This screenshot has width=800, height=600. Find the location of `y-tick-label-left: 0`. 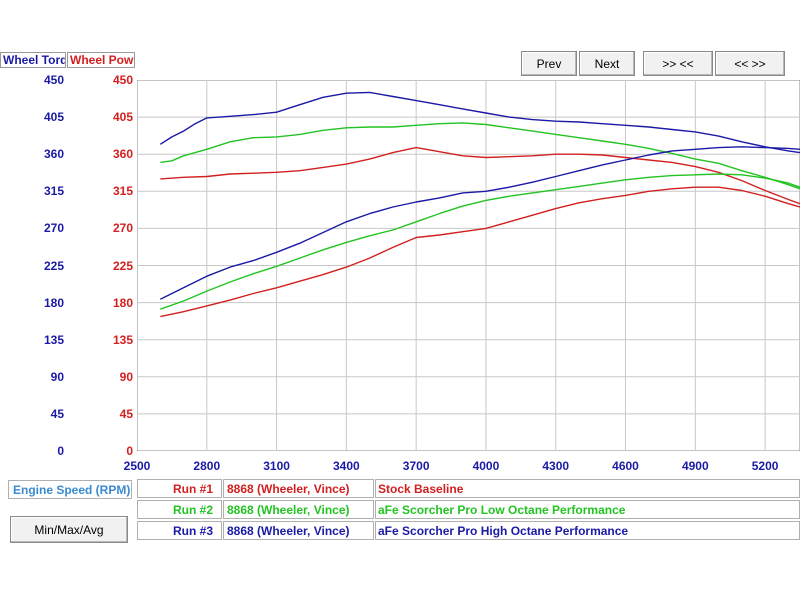

y-tick-label-left: 0 is located at coordinates (60, 451).